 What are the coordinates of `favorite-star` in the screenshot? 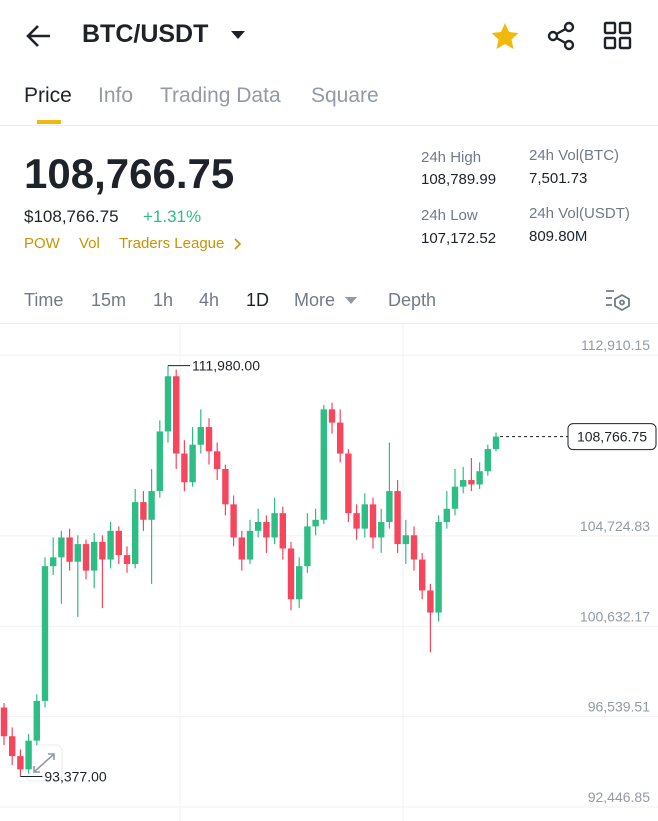 It's located at (505, 36).